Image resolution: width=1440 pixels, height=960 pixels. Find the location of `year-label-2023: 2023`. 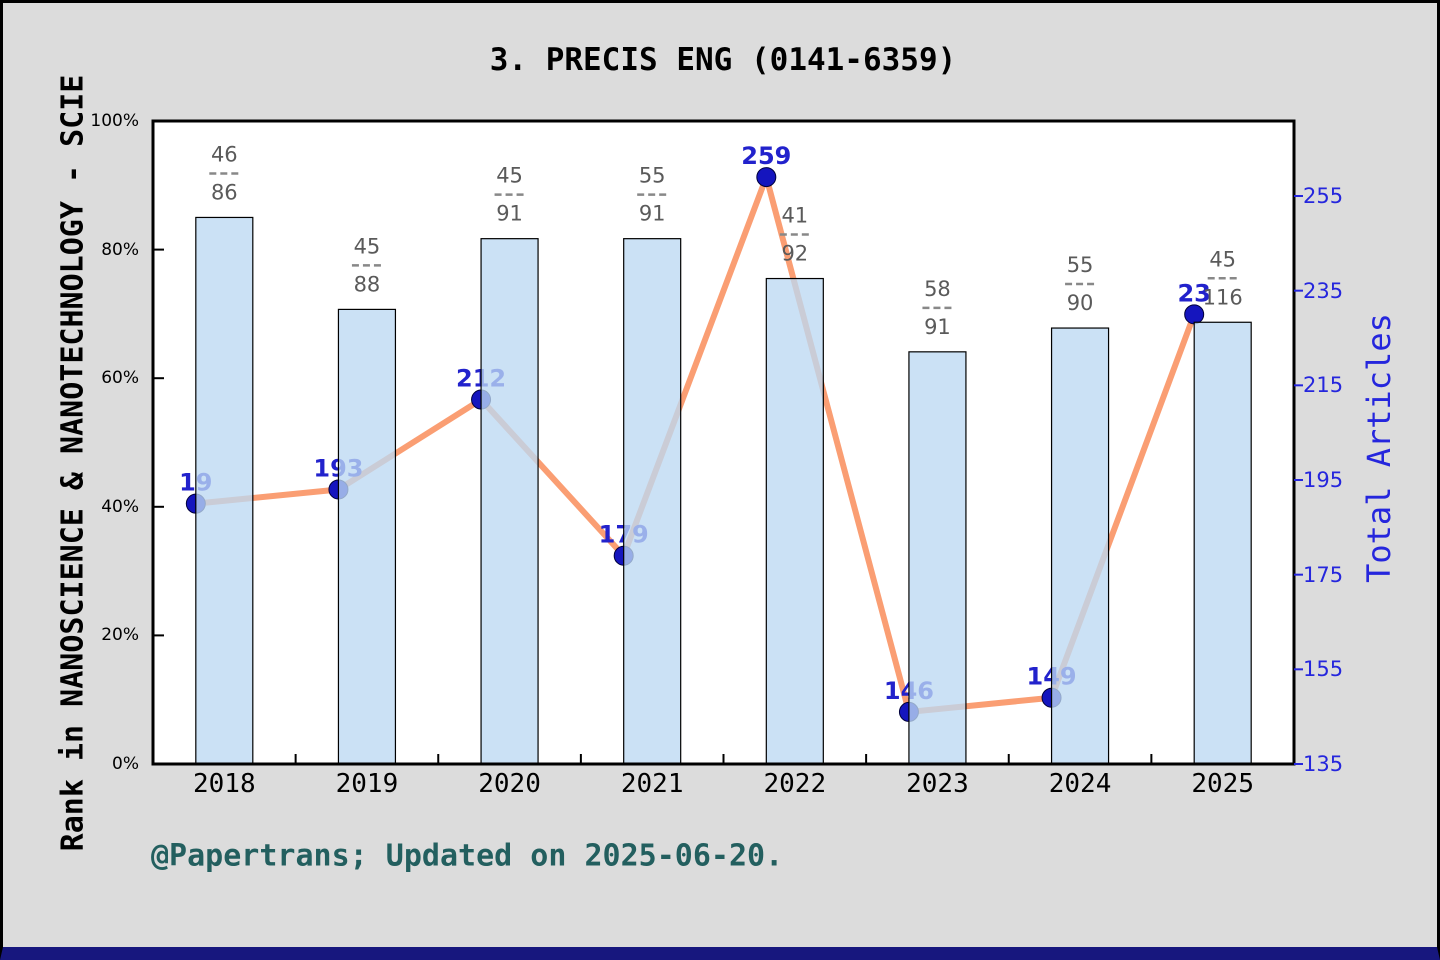

year-label-2023: 2023 is located at coordinates (937, 784).